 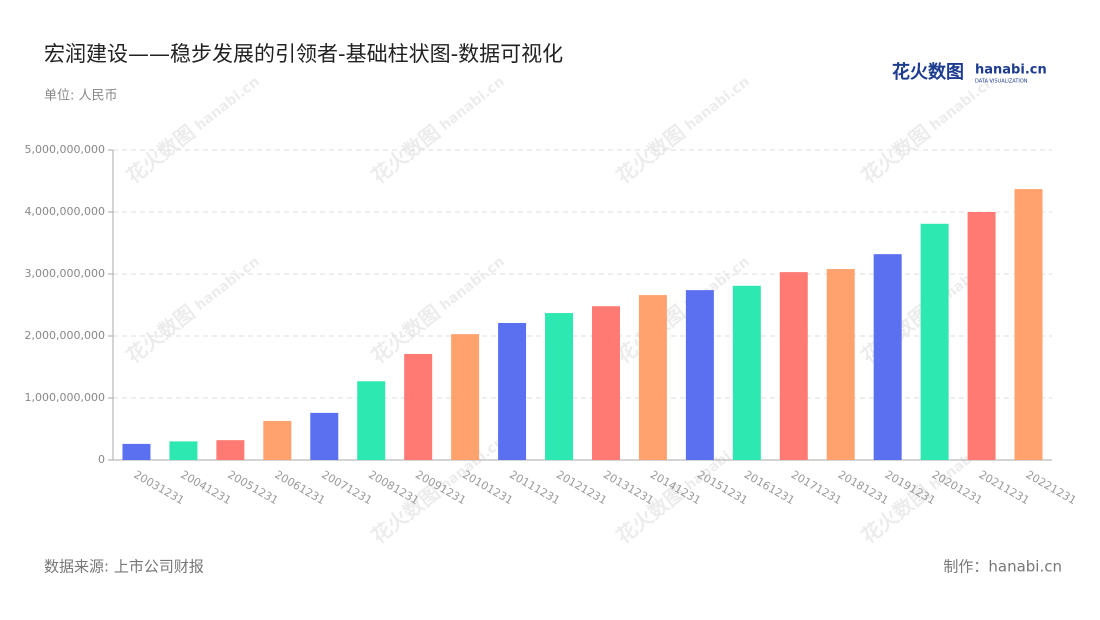 I want to click on chart-title: 宏润建设——稳步发展的引领者-基础柱状图-数据可视化, so click(x=303, y=54).